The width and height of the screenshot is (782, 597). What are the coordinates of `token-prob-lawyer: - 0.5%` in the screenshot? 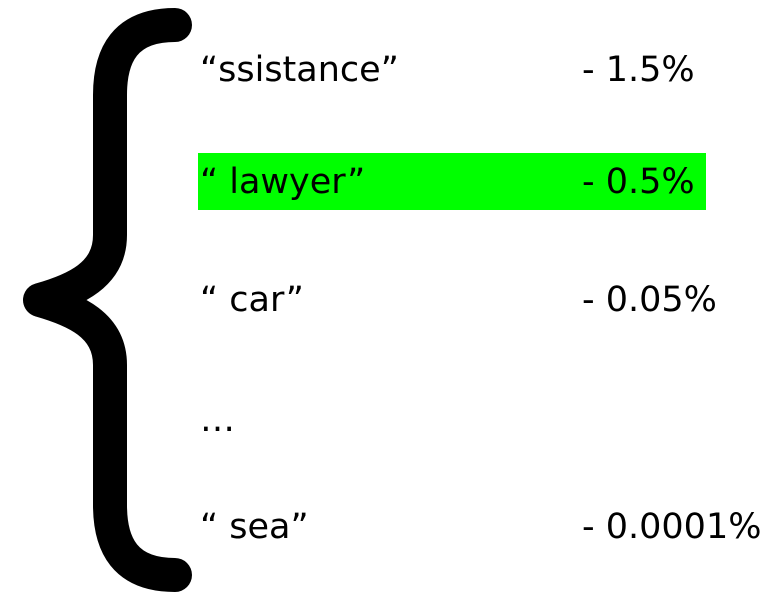 It's located at (638, 182).